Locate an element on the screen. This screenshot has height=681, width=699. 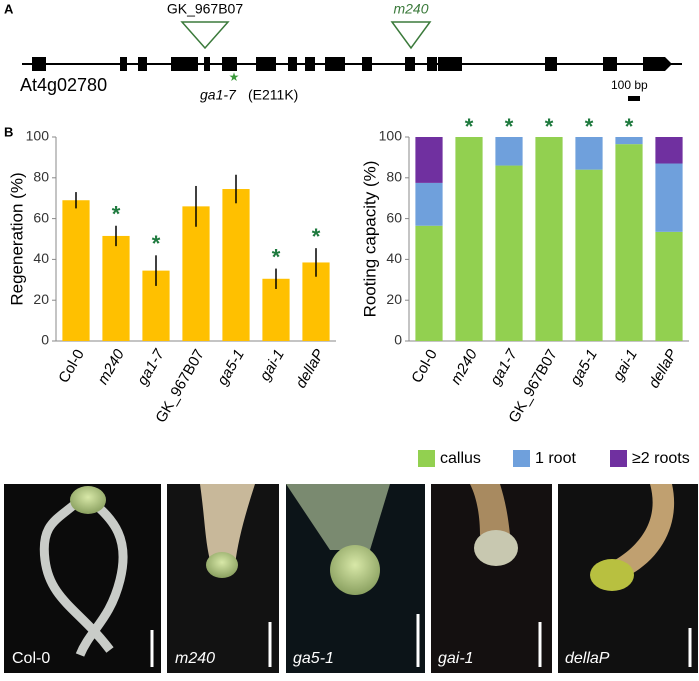
mutation-marker: ★ is located at coordinates (234, 77).